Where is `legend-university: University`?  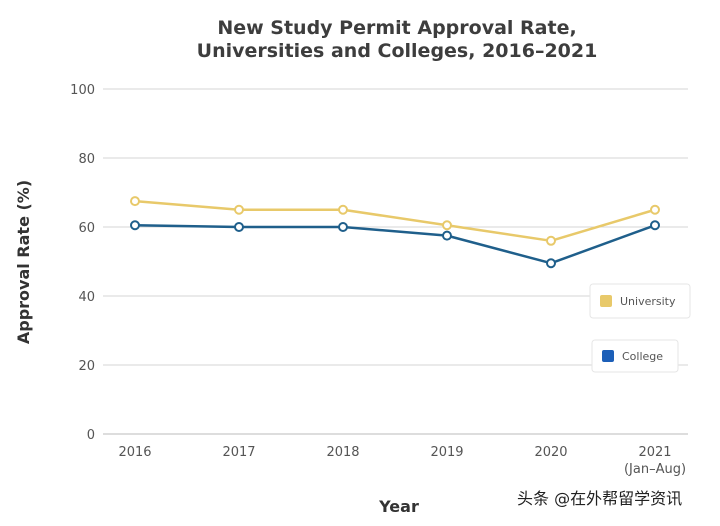
legend-university: University is located at coordinates (640, 301).